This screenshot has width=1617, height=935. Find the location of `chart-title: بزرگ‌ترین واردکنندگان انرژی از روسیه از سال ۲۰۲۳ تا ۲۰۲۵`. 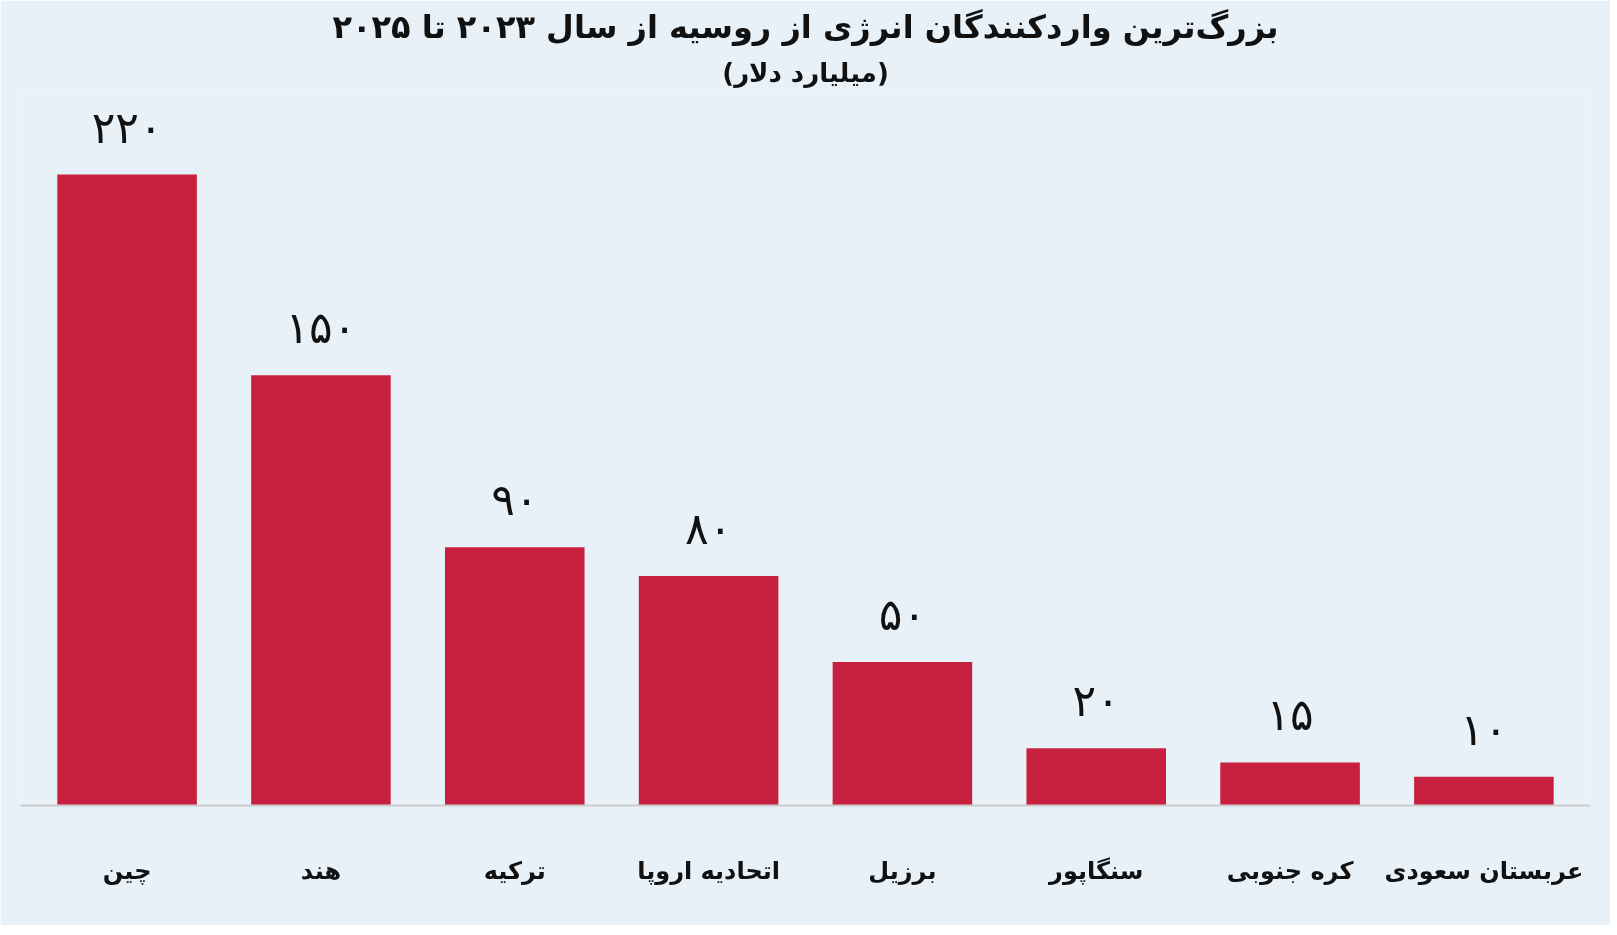

chart-title: بزرگ‌ترین واردکنندگان انرژی از روسیه از سال ۲۰۲۳ تا ۲۰۲۵ is located at coordinates (805, 26).